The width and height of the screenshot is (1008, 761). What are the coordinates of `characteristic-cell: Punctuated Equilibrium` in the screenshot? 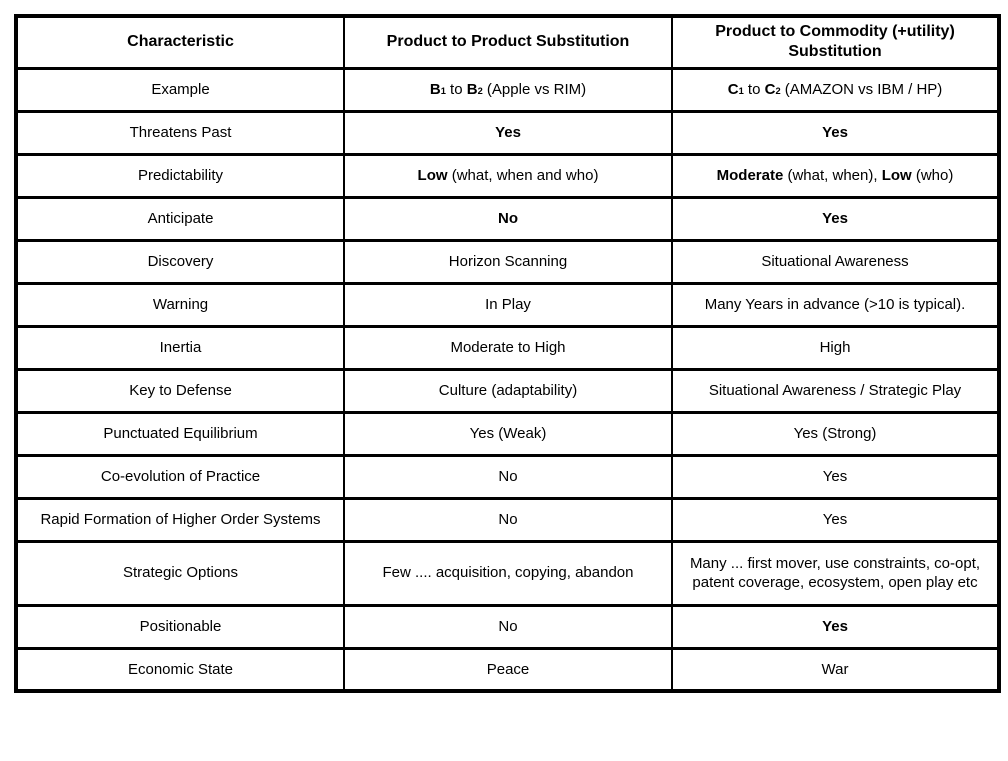 It's located at (180, 433).